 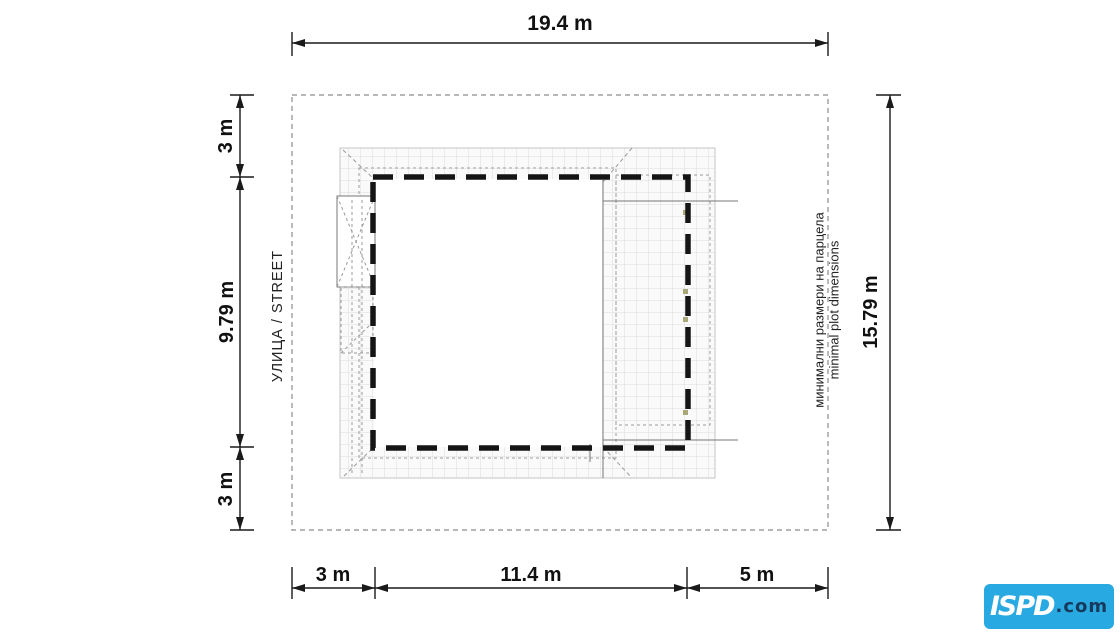 I want to click on dim-bottom-middle-label: 11.4 m, so click(x=530, y=575).